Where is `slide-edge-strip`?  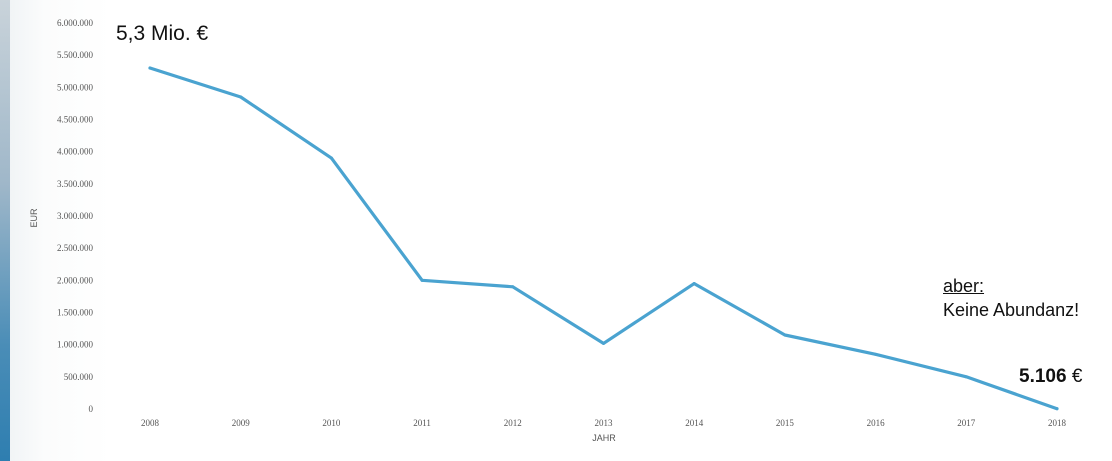 slide-edge-strip is located at coordinates (5, 230).